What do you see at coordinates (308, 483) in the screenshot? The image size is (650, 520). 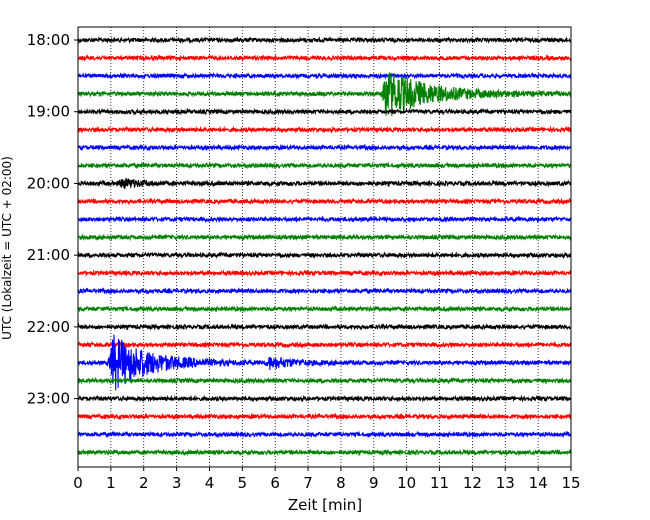 I see `x-tick-label: 7` at bounding box center [308, 483].